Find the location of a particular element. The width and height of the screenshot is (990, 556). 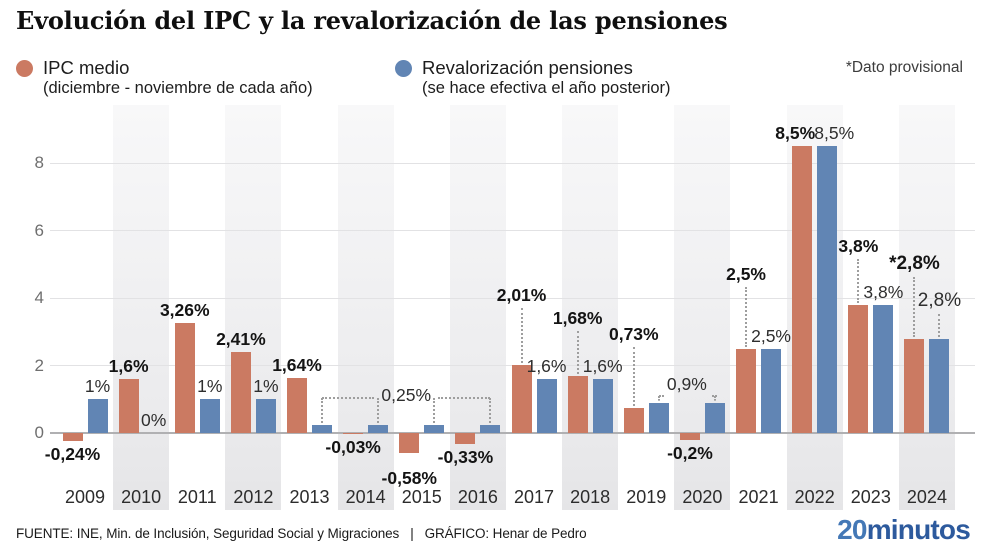

bar-pension-2022 is located at coordinates (827, 289).